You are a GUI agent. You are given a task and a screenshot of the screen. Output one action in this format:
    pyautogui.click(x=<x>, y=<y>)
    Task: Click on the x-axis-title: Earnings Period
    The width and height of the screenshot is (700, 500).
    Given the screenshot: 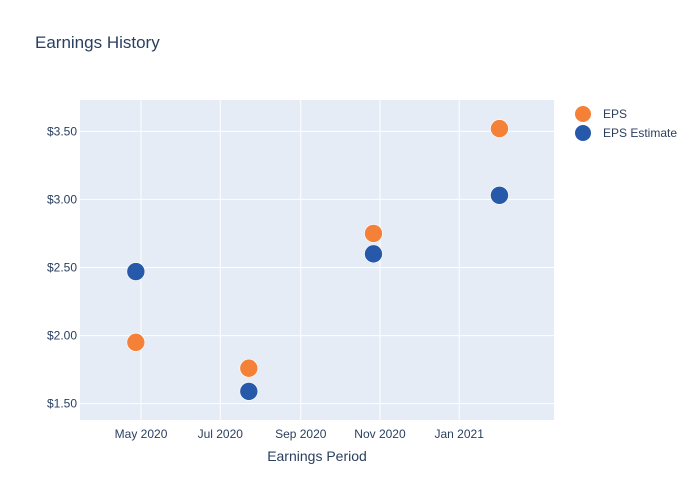 What is the action you would take?
    pyautogui.click(x=317, y=456)
    